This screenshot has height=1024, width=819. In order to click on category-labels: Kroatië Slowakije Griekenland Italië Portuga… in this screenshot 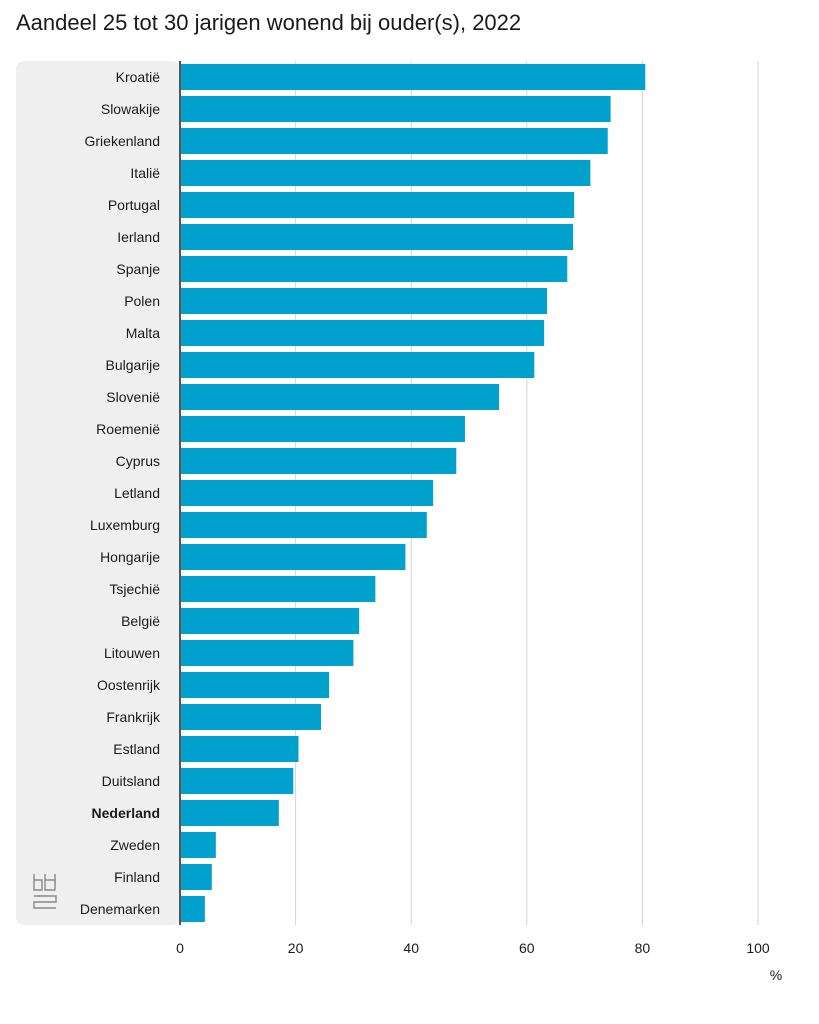, I will do `click(120, 493)`.